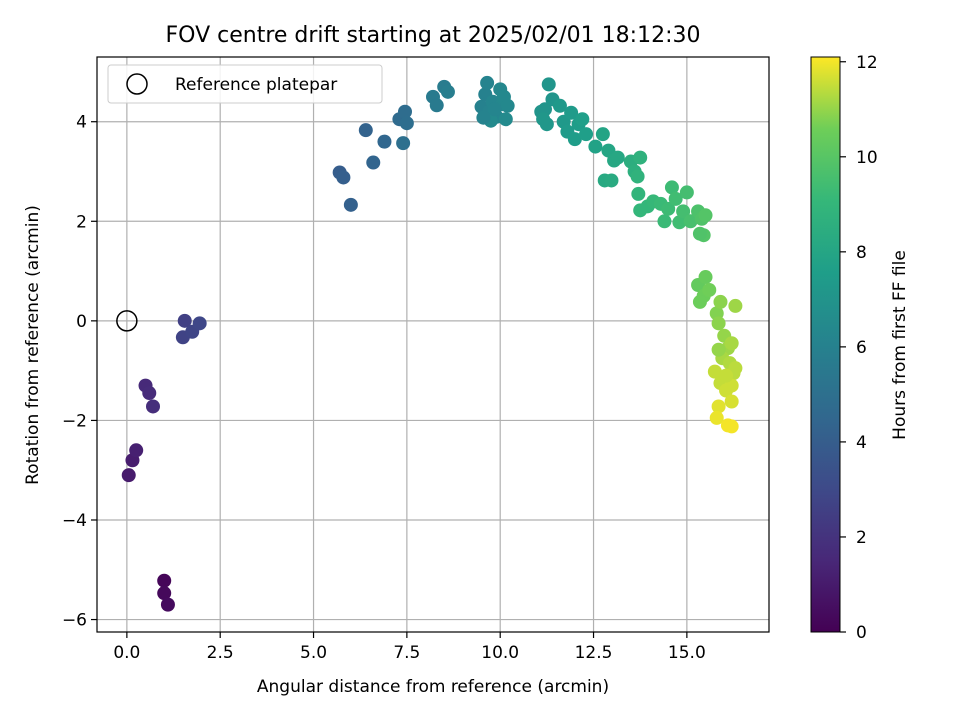 This screenshot has width=960, height=720. I want to click on x-tick-label: 15.0, so click(687, 653).